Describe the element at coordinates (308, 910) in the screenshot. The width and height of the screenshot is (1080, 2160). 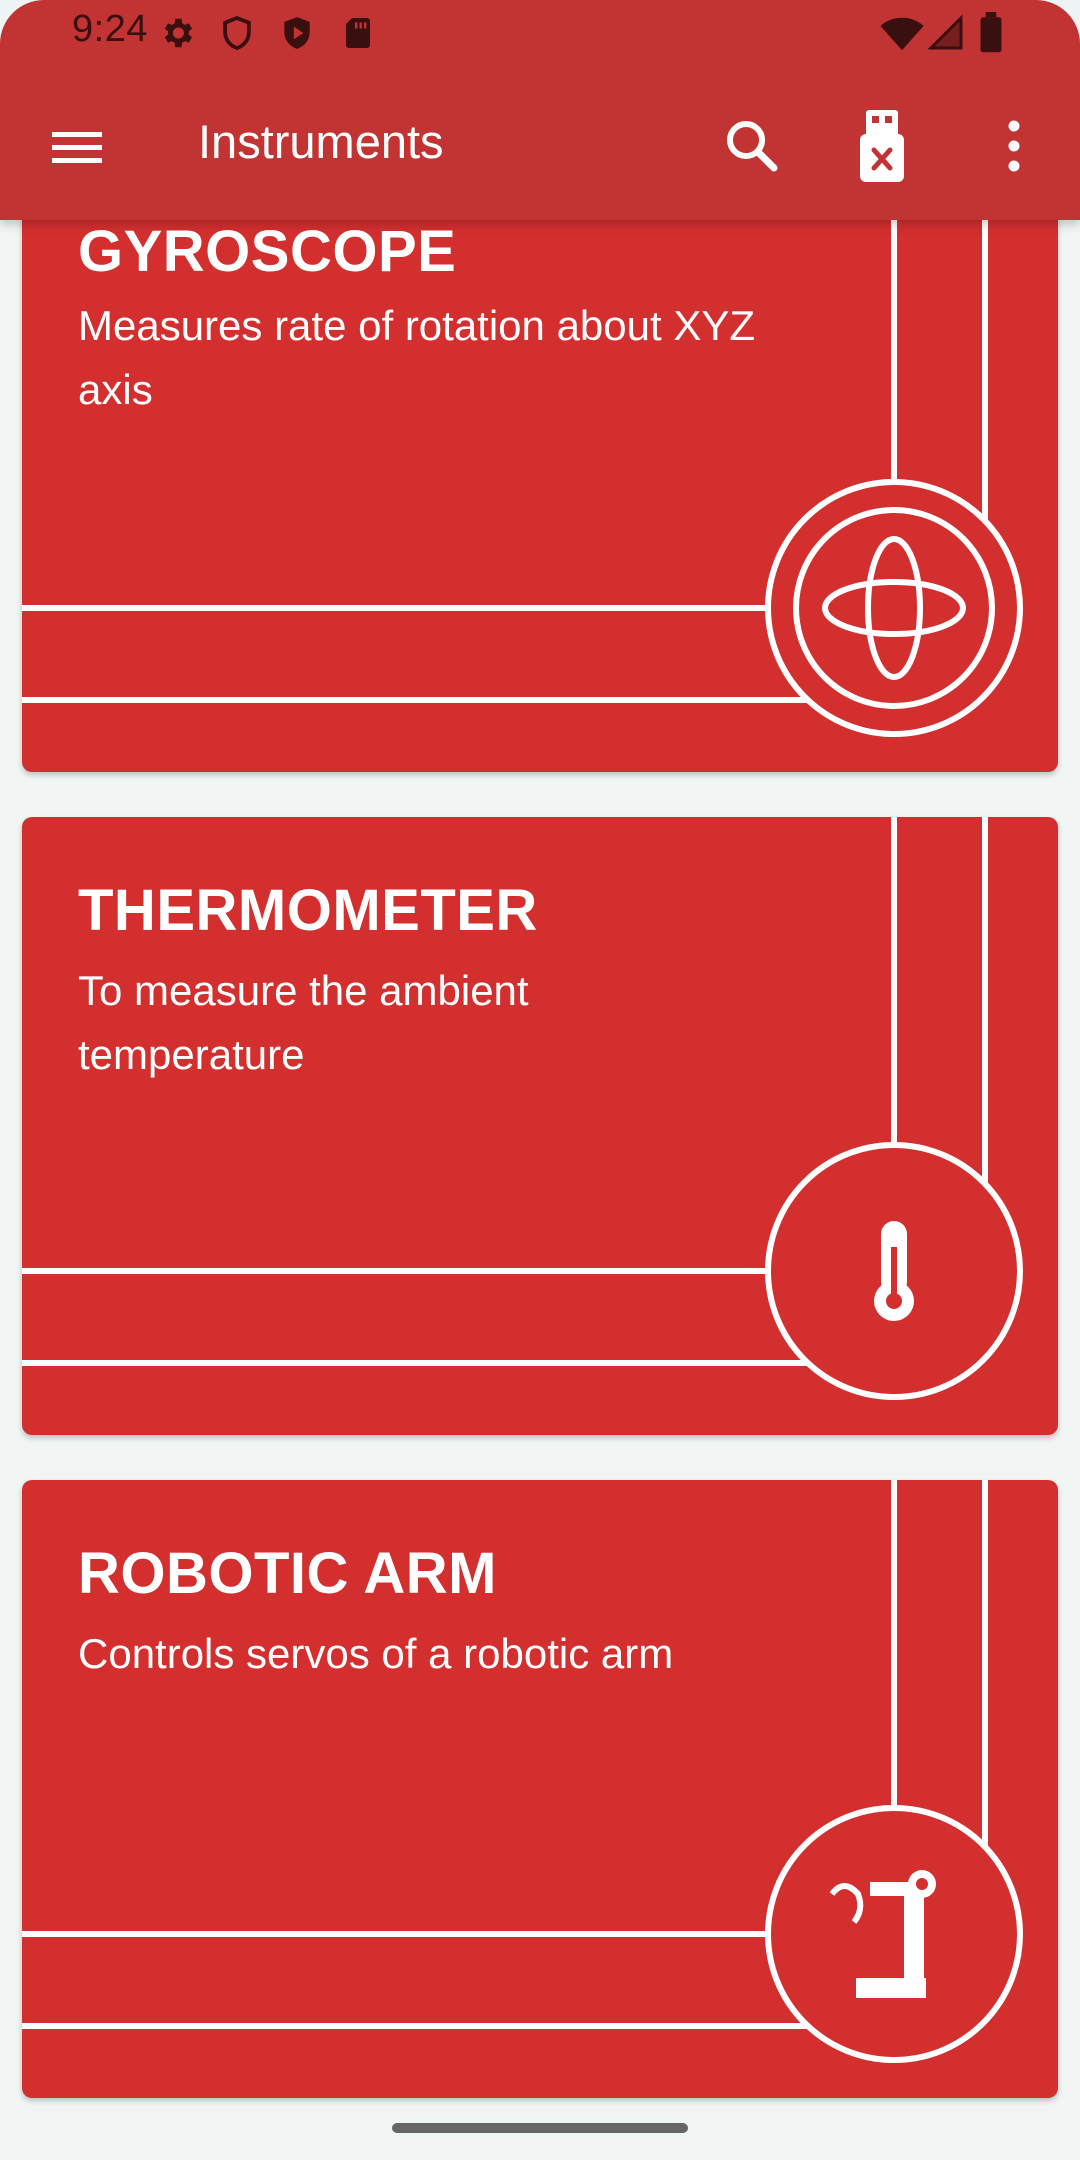
I see `card-title: THERMOMETER` at that location.